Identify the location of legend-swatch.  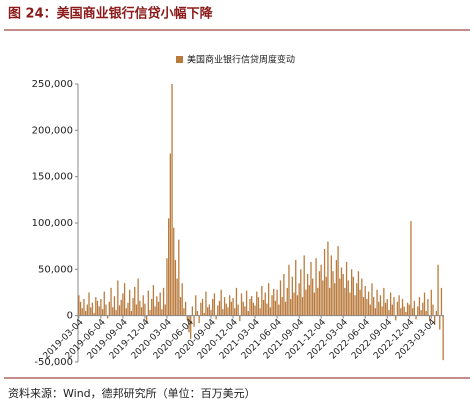
(179, 59).